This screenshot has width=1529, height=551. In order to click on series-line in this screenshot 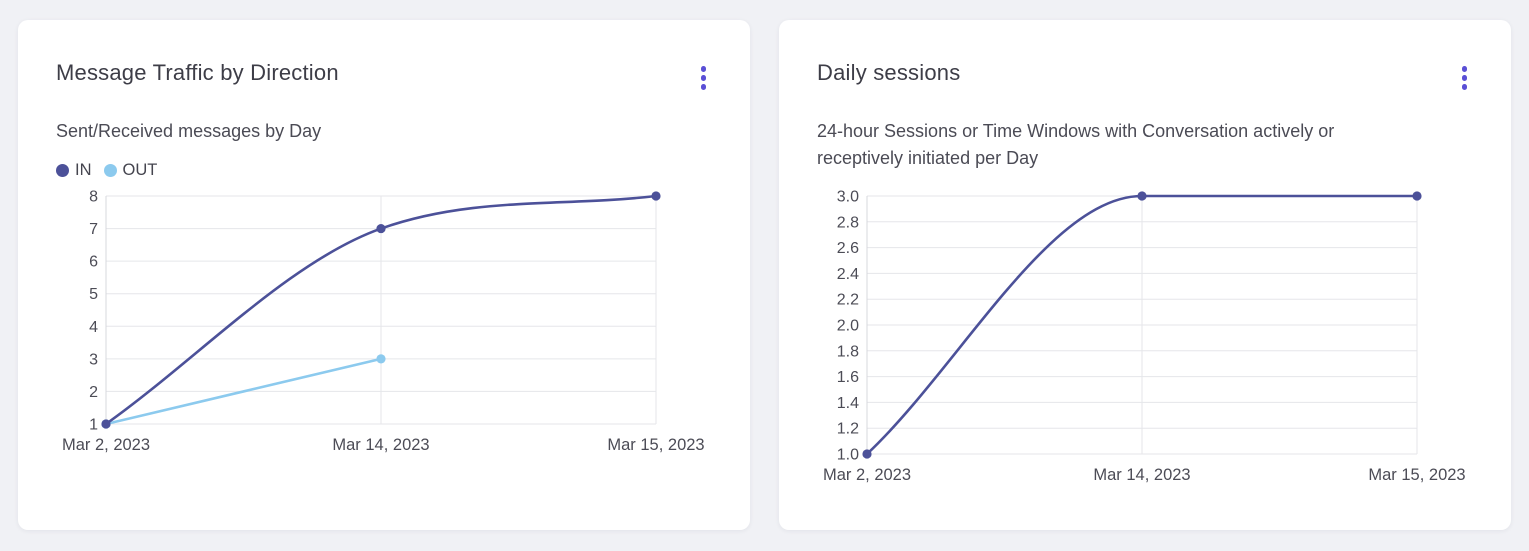, I will do `click(243, 391)`.